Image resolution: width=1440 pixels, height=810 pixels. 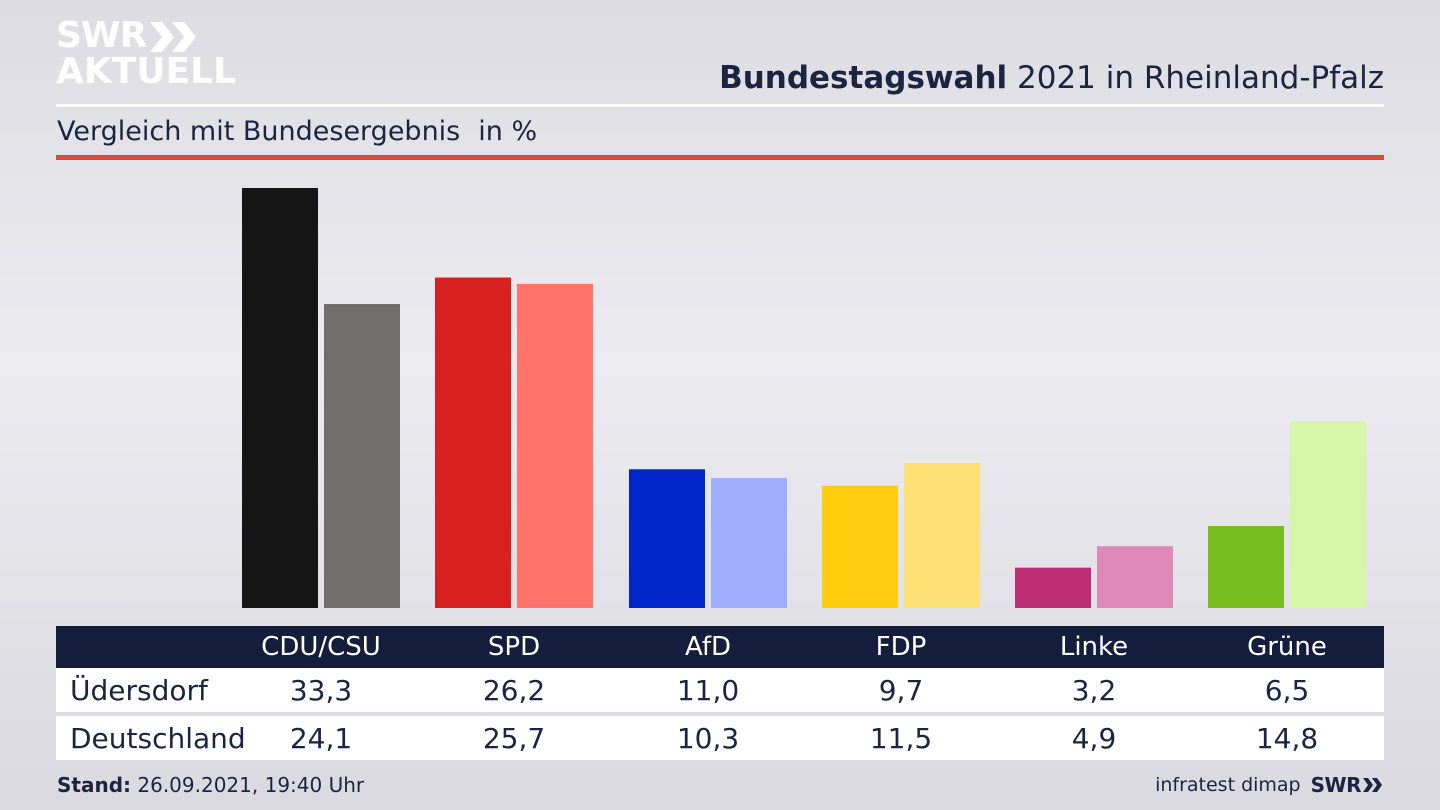 What do you see at coordinates (1094, 690) in the screenshot?
I see `table-cell: 3,2` at bounding box center [1094, 690].